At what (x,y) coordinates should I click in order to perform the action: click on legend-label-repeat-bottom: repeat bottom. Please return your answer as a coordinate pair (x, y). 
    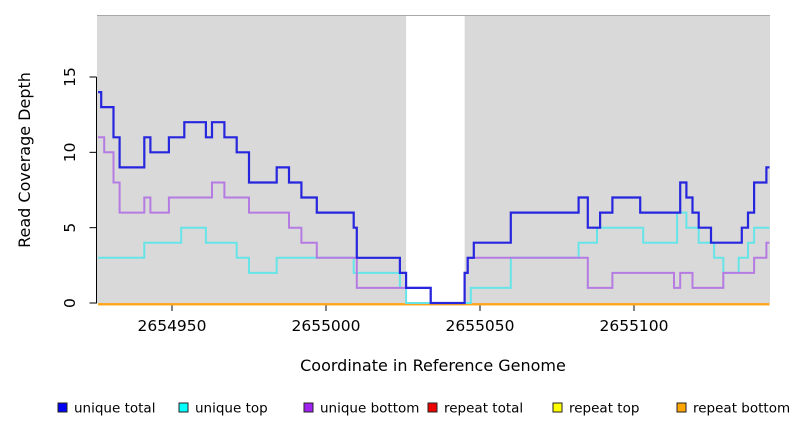
    Looking at the image, I should click on (741, 409).